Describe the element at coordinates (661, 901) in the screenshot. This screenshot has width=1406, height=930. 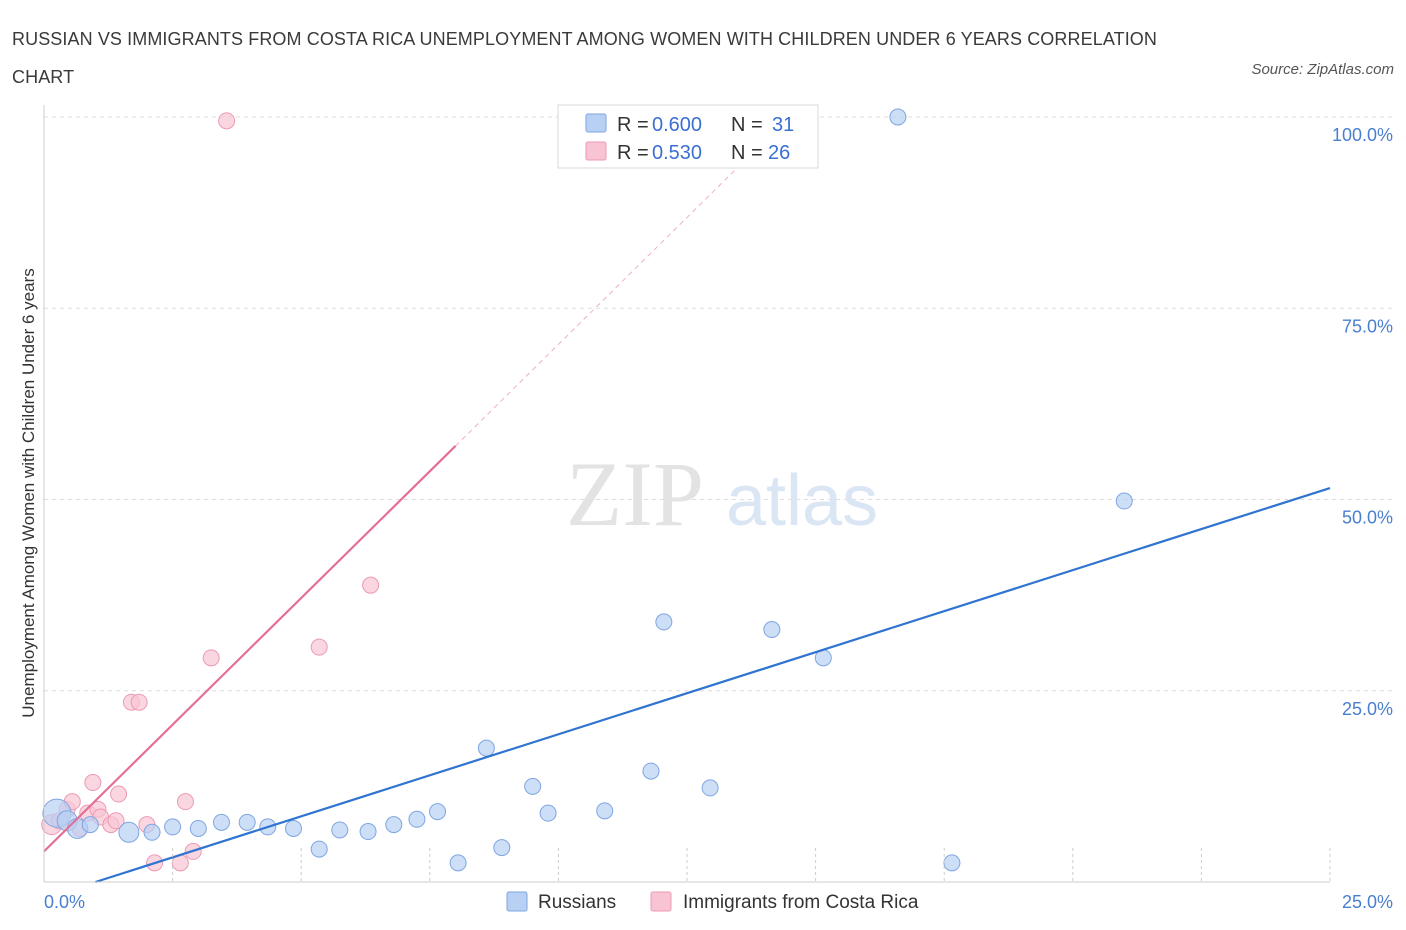
I see `legend-swatch-costa-rica-bottom` at that location.